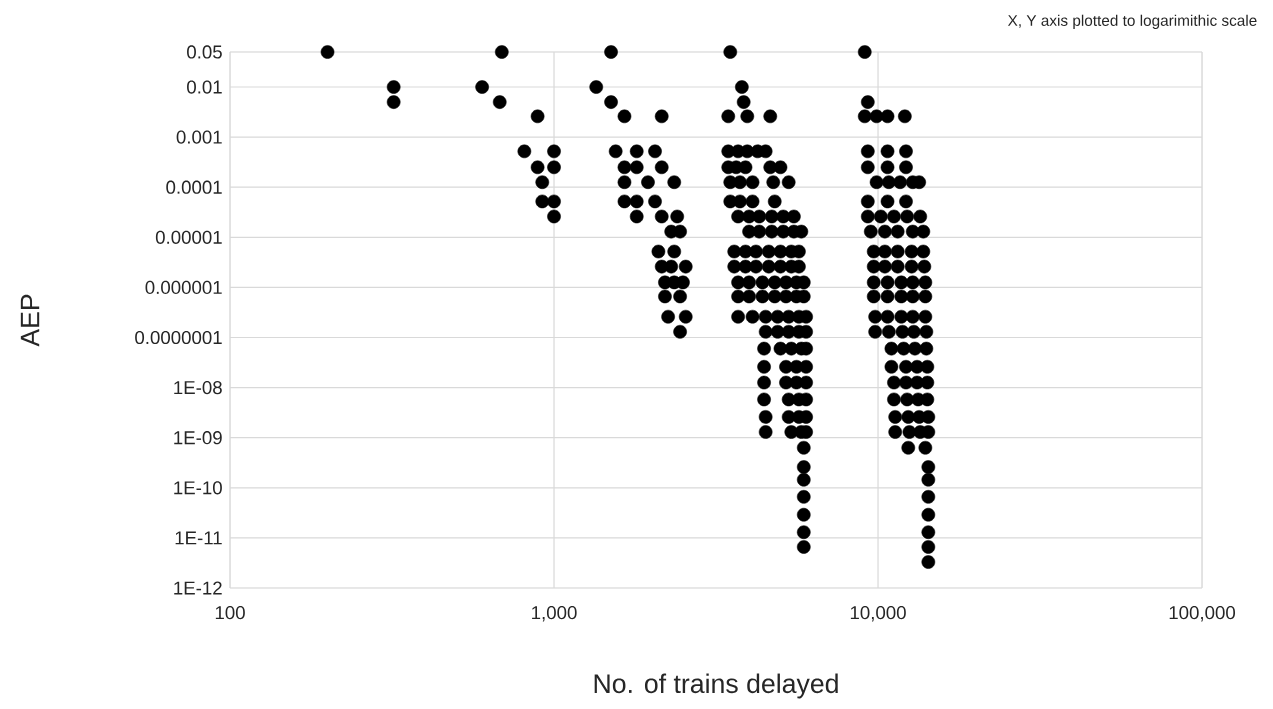 This screenshot has height=709, width=1273. I want to click on y-tick-label: 1E-10, so click(198, 488).